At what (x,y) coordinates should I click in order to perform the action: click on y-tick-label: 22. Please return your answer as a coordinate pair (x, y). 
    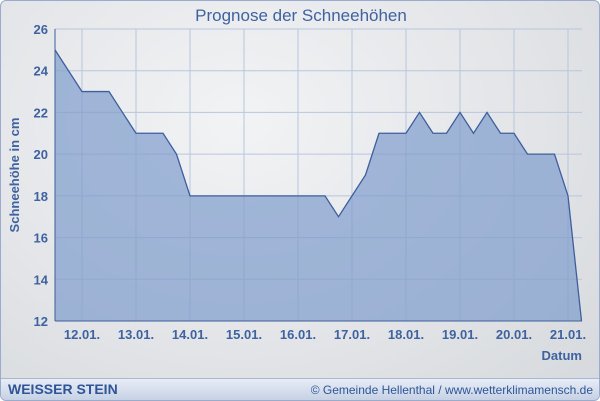
    Looking at the image, I should click on (41, 112).